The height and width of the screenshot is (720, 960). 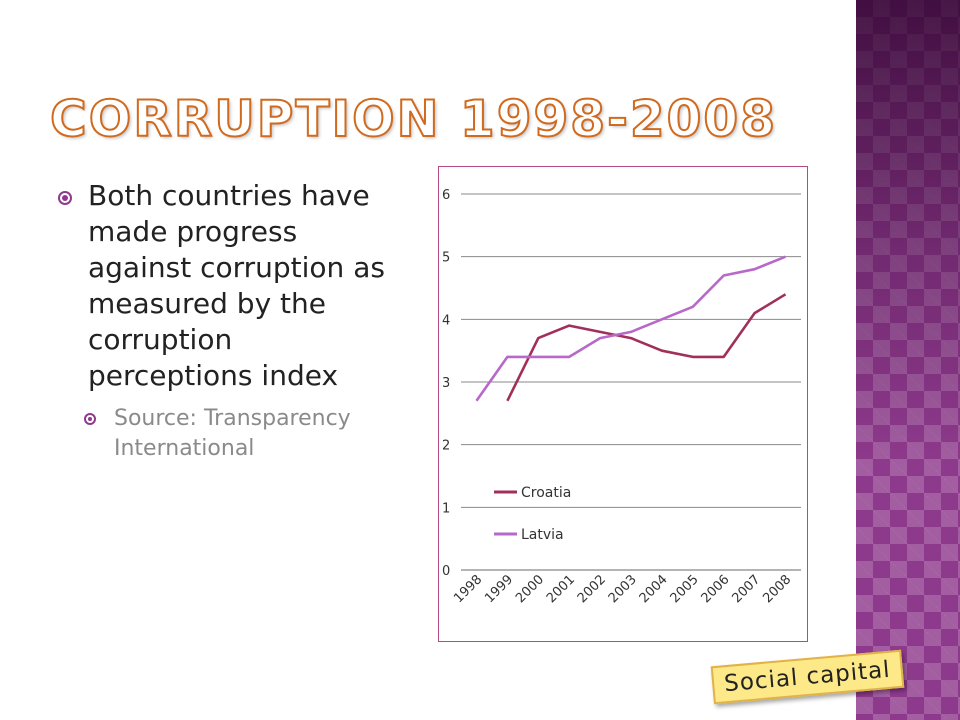 What do you see at coordinates (746, 589) in the screenshot?
I see `x-tick-label: 2007` at bounding box center [746, 589].